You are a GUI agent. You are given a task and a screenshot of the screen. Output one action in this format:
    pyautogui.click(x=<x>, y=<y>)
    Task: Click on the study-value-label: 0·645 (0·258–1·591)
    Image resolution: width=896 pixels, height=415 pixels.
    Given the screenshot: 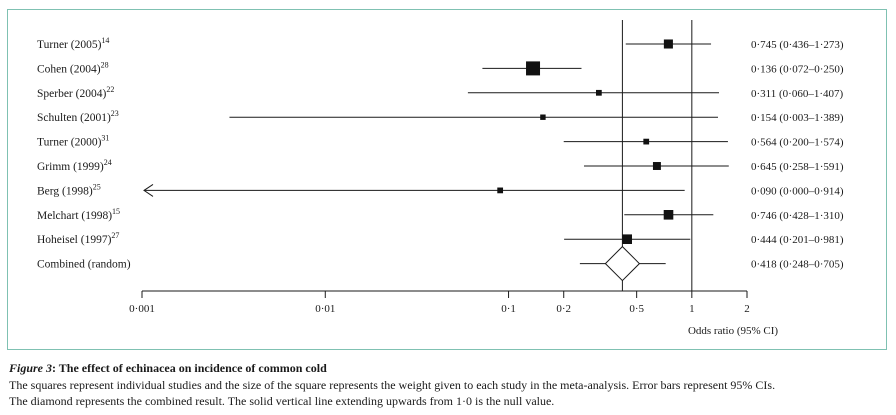 What is the action you would take?
    pyautogui.click(x=797, y=167)
    